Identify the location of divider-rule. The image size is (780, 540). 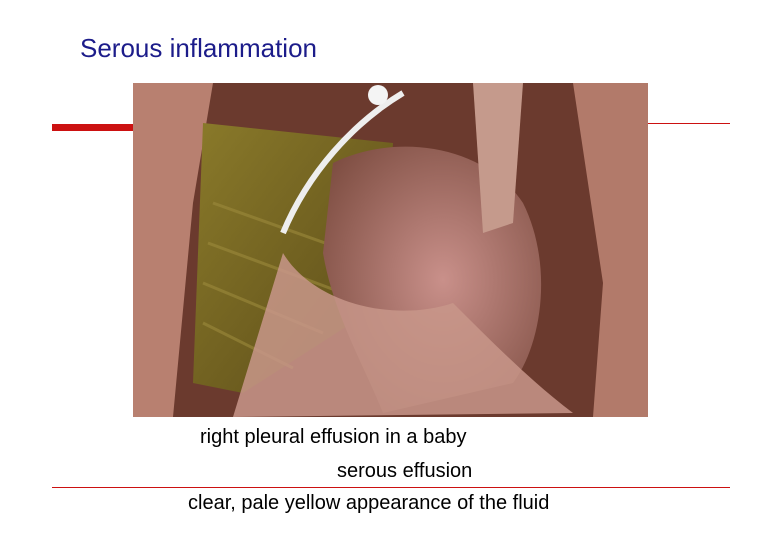
(391, 487).